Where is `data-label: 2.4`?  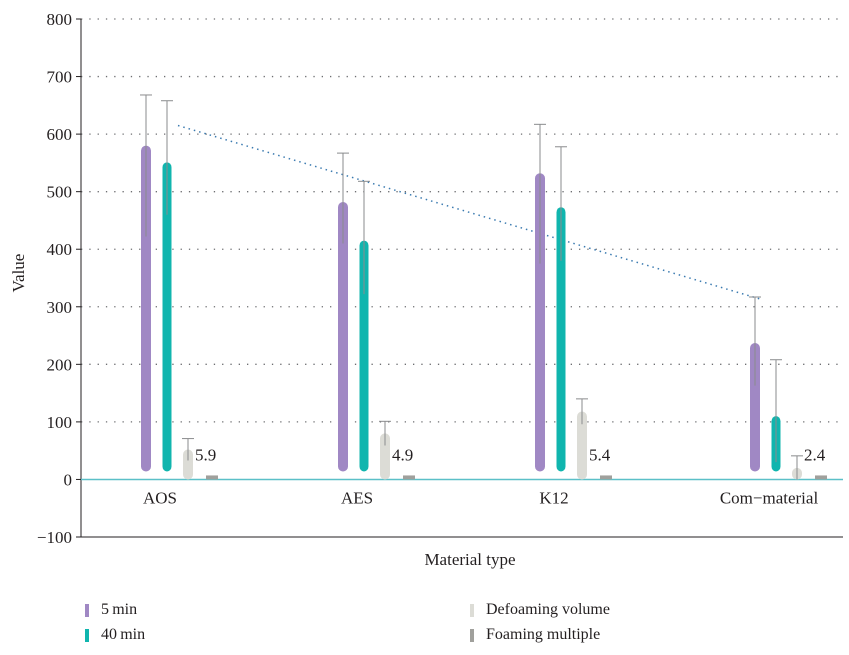 data-label: 2.4 is located at coordinates (815, 454).